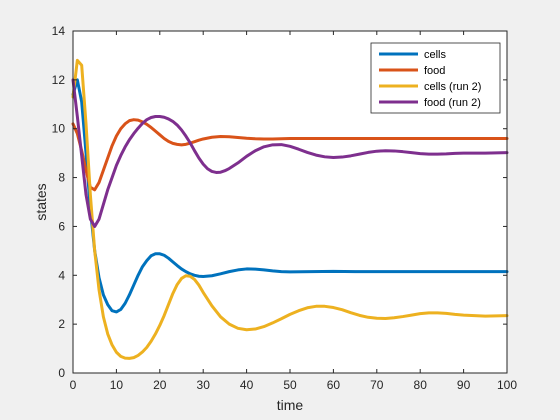  What do you see at coordinates (204, 385) in the screenshot?
I see `x-tick-label: 30` at bounding box center [204, 385].